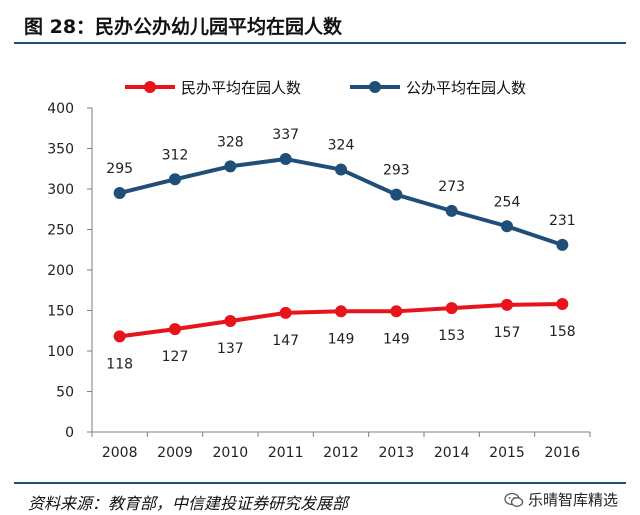 This screenshot has width=640, height=515. I want to click on data-label: 324, so click(341, 146).